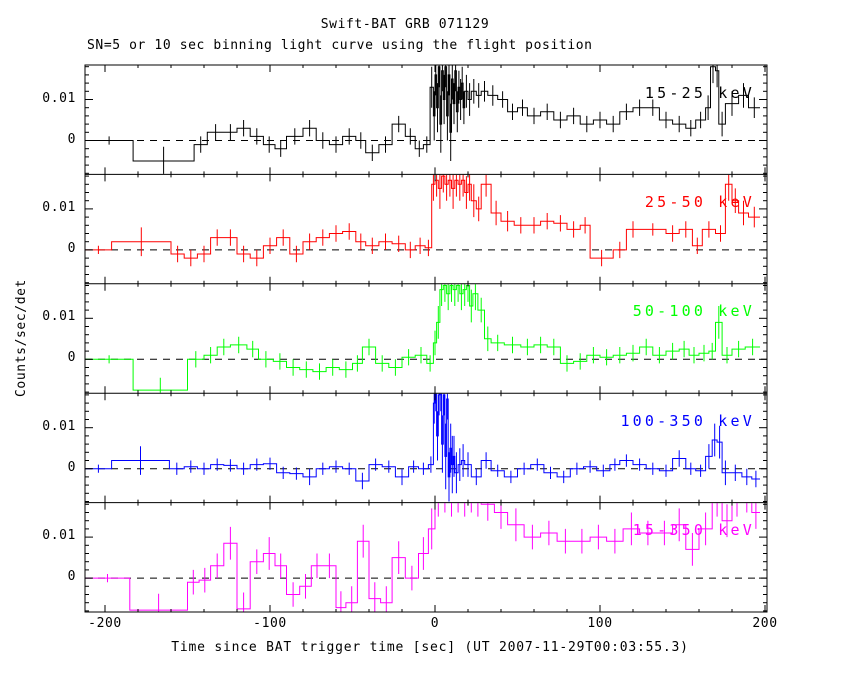 The width and height of the screenshot is (850, 680). I want to click on lightcurve-series-15-350-kev, so click(422, 557).